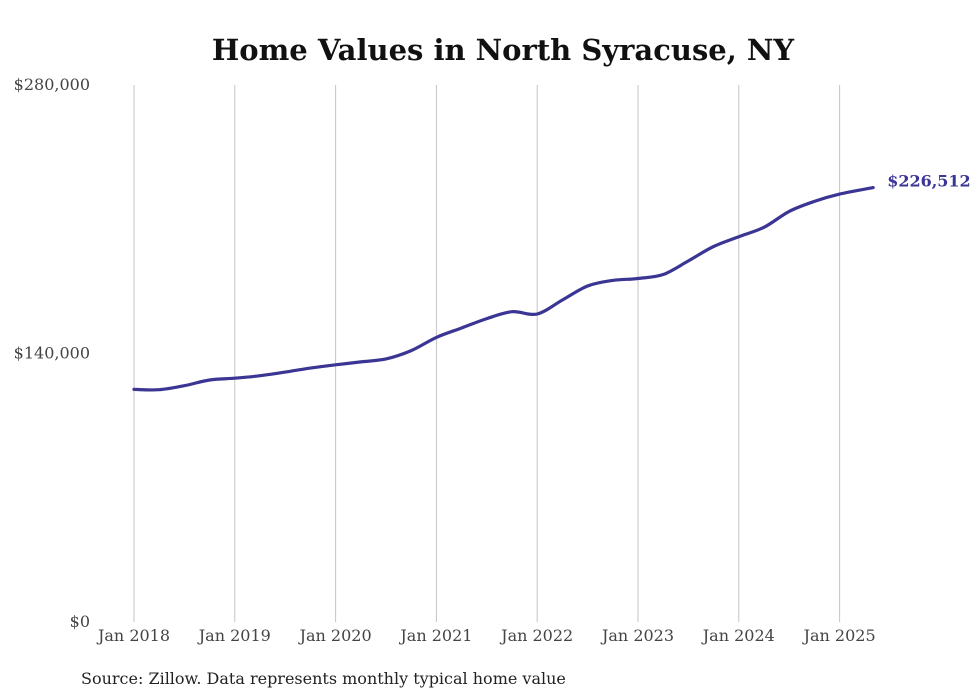 The width and height of the screenshot is (980, 699). Describe the element at coordinates (80, 621) in the screenshot. I see `y-tick-label: $0` at that location.